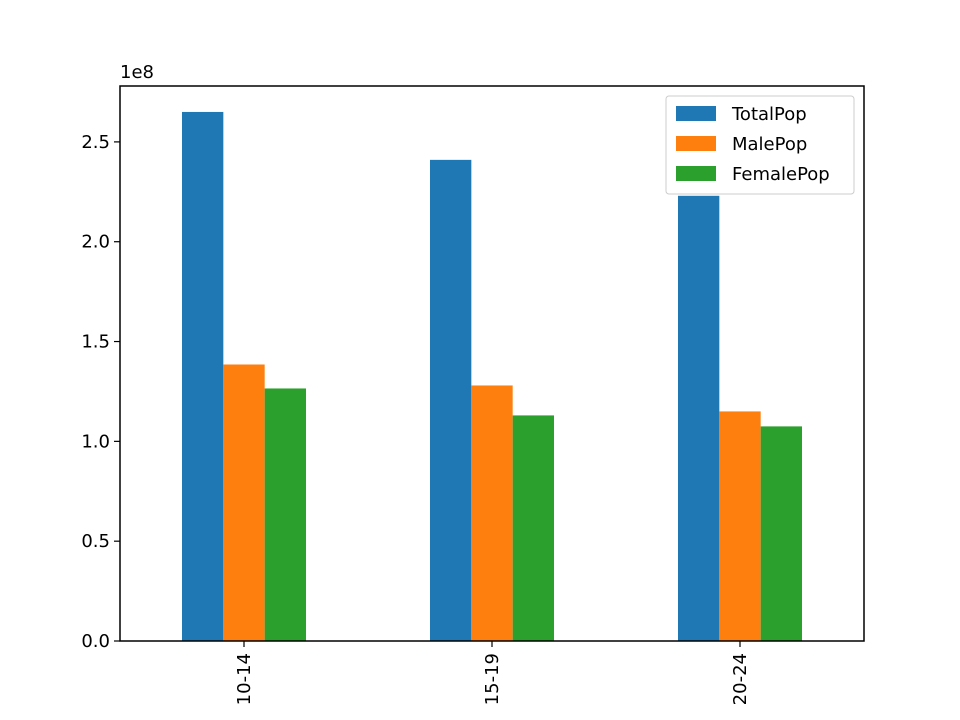 Image resolution: width=960 pixels, height=720 pixels. Describe the element at coordinates (492, 679) in the screenshot. I see `x-tick-label: 15-19` at that location.